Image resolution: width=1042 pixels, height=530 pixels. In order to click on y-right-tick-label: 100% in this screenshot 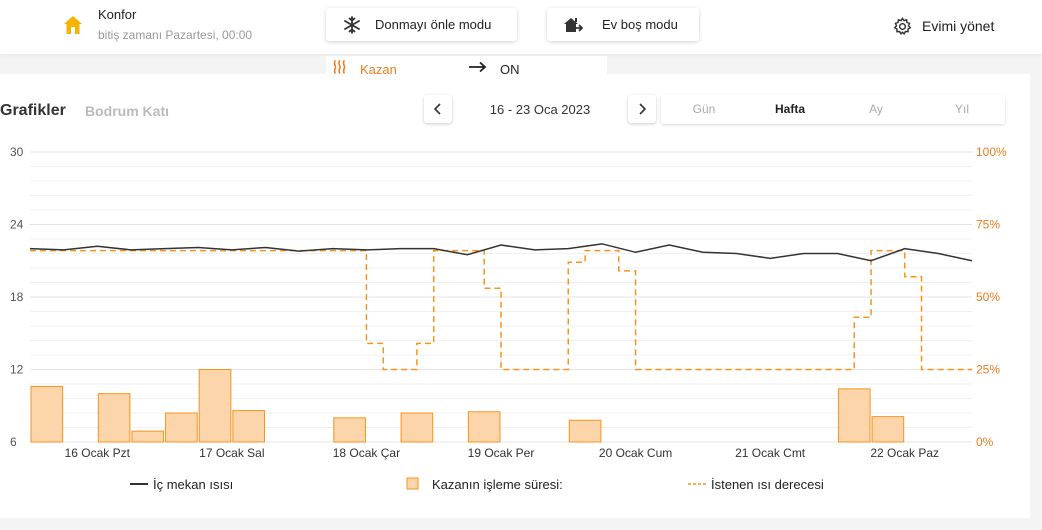, I will do `click(991, 152)`.